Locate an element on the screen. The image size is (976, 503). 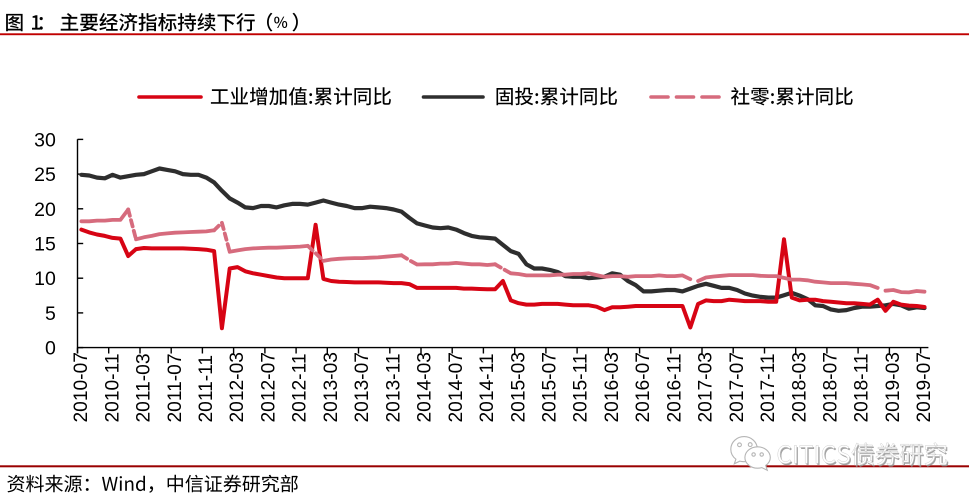
svg-text: 2018-03 is located at coordinates (799, 387).